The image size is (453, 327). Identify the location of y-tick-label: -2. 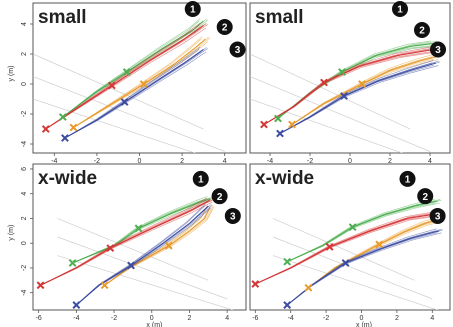
(24, 268).